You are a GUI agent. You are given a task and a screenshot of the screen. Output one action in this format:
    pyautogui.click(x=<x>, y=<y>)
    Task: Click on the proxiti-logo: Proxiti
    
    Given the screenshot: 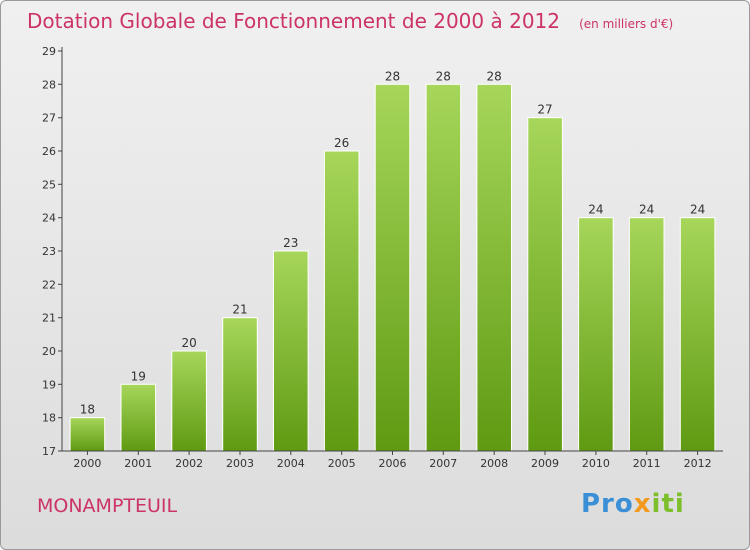 What is the action you would take?
    pyautogui.click(x=633, y=504)
    